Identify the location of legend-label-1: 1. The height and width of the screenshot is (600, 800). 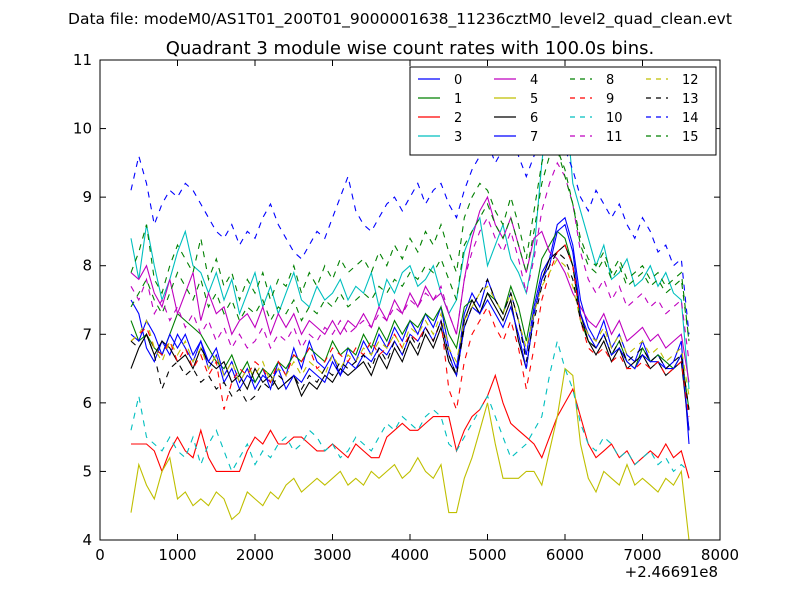
(458, 99).